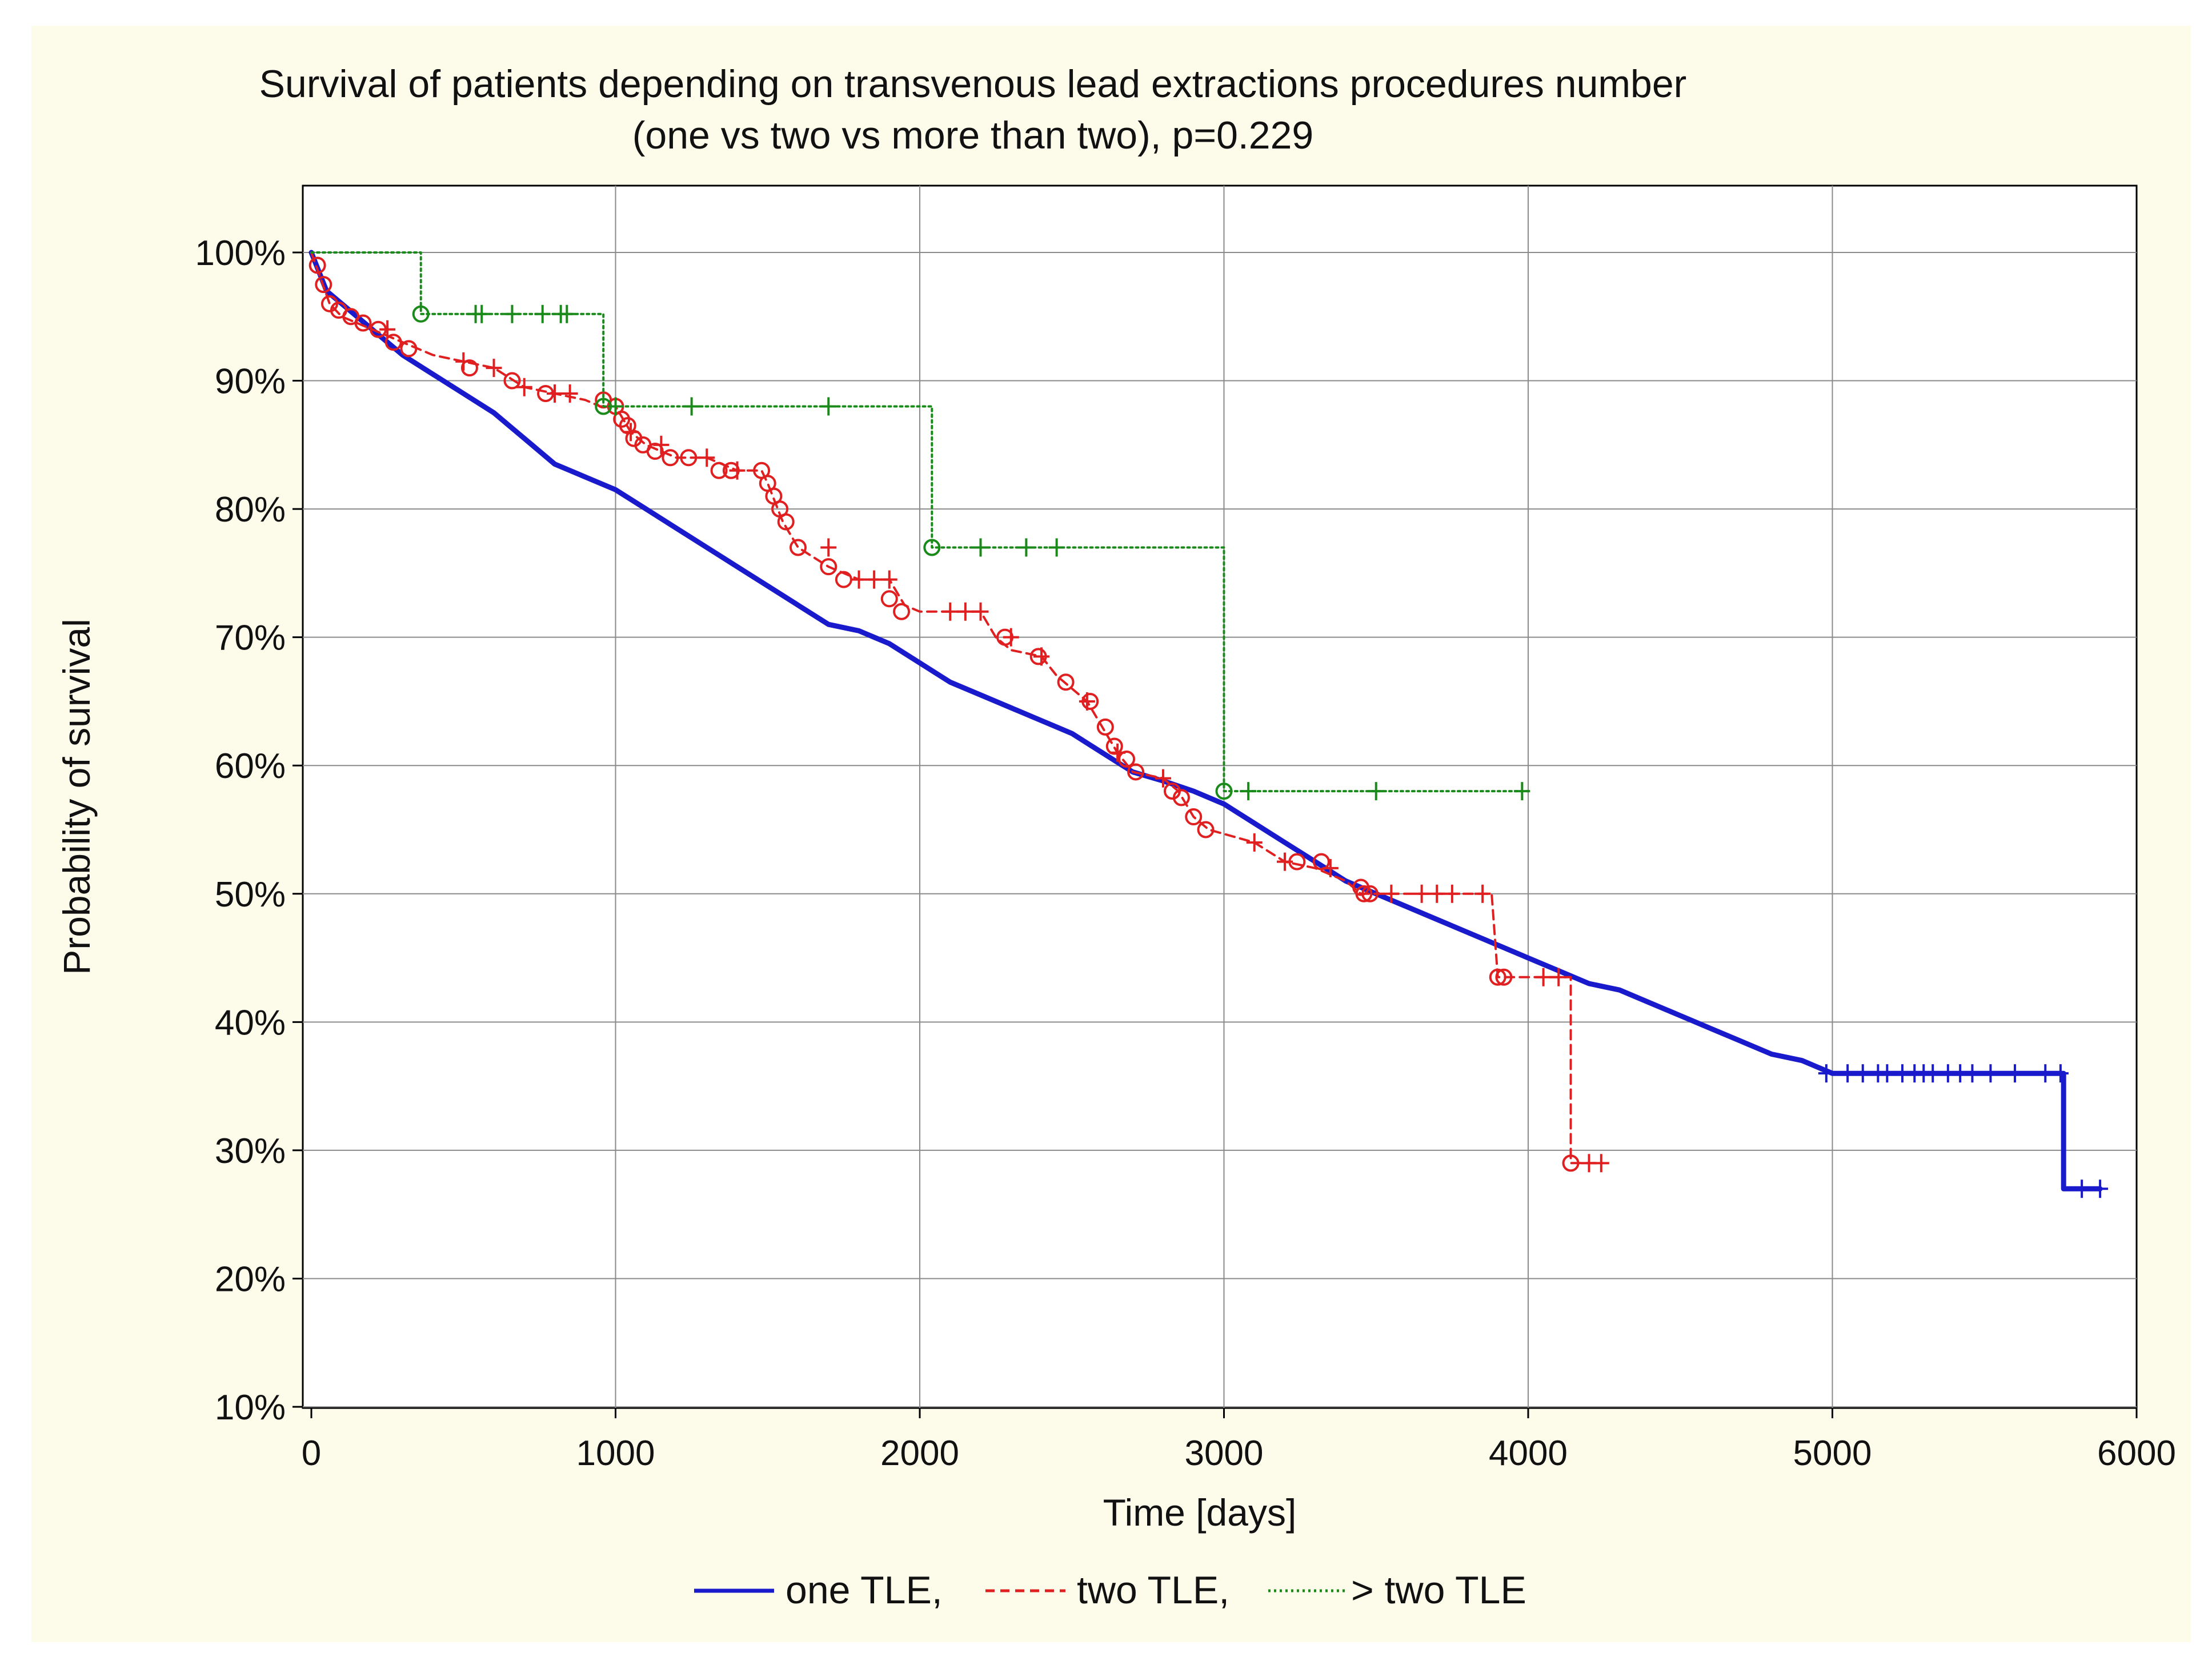  What do you see at coordinates (76, 797) in the screenshot?
I see `y-axis-title: Probability of survival` at bounding box center [76, 797].